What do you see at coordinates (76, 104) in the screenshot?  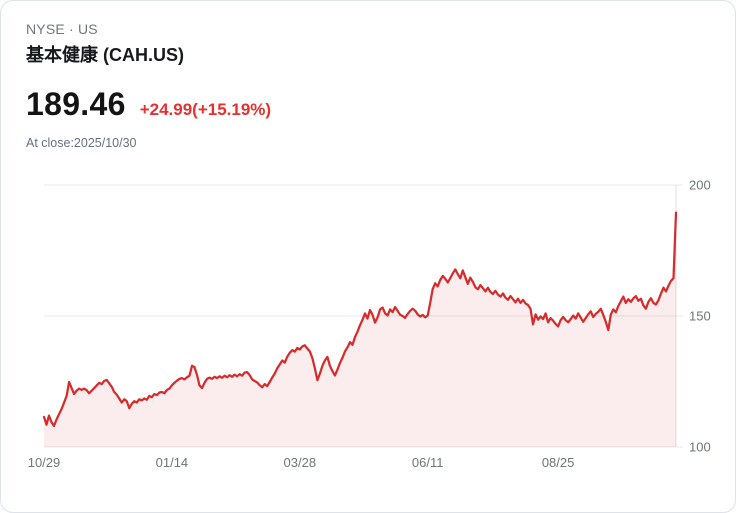 I see `last-price: 189.46` at bounding box center [76, 104].